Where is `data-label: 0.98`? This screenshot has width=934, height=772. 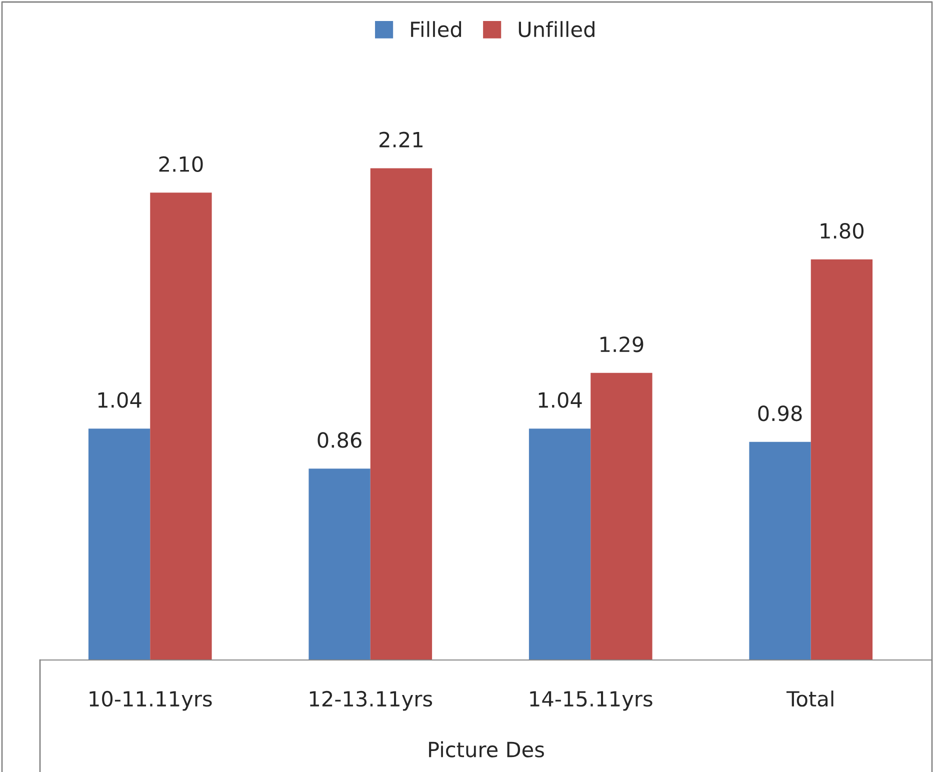 data-label: 0.98 is located at coordinates (780, 413).